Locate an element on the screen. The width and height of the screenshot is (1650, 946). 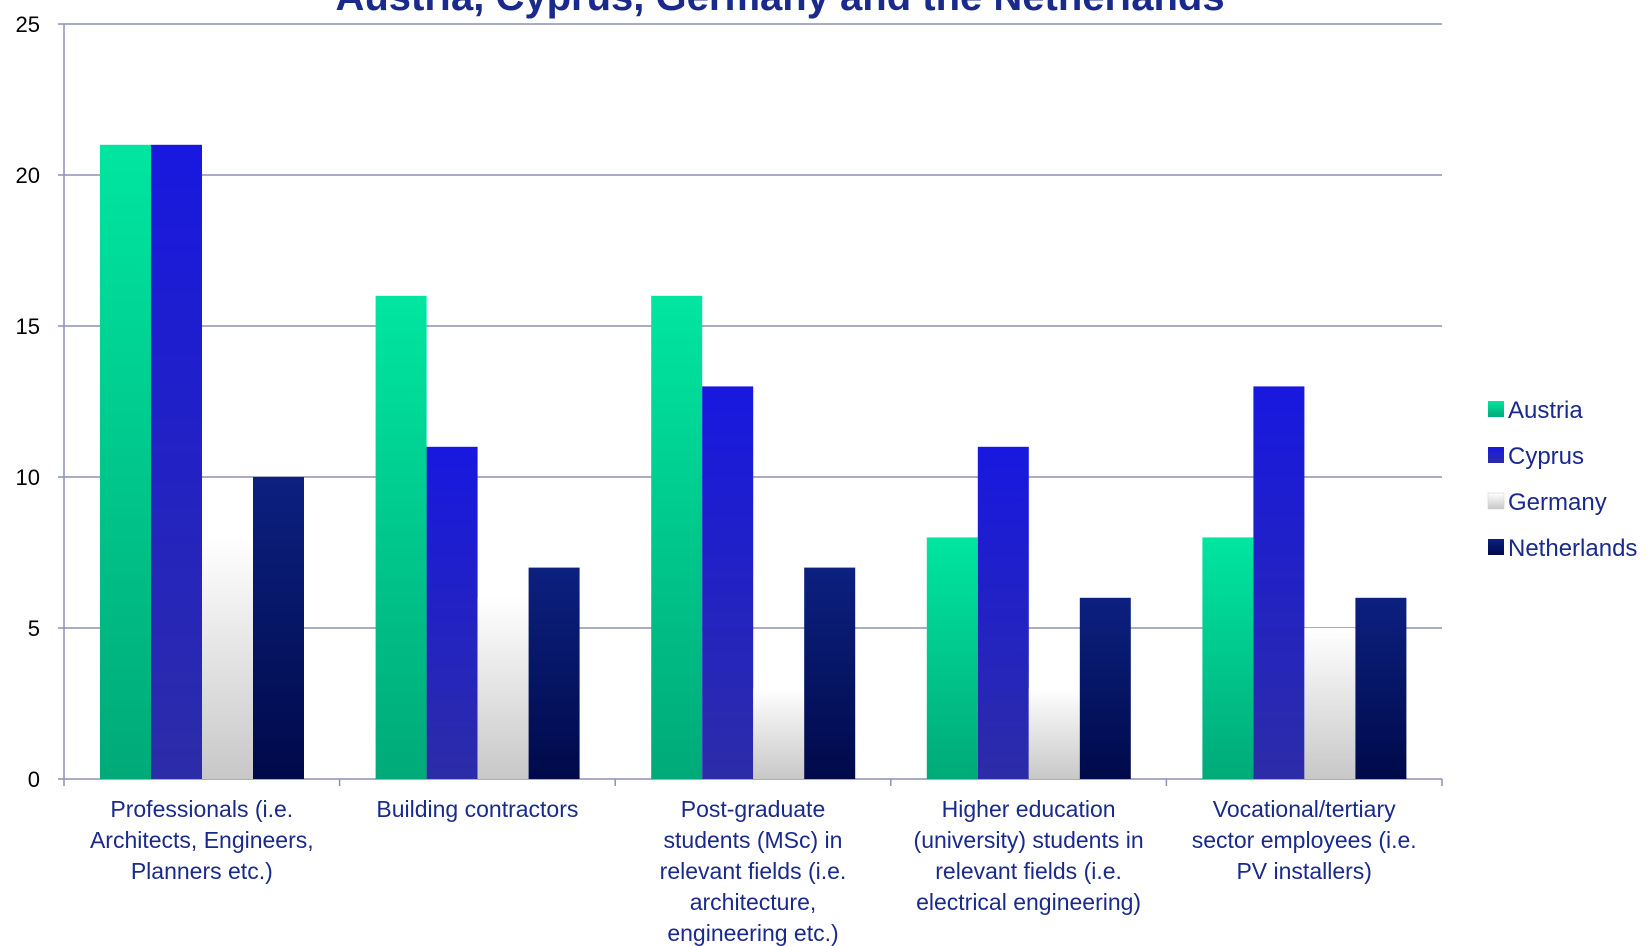
legend-swatch-germany is located at coordinates (1496, 501).